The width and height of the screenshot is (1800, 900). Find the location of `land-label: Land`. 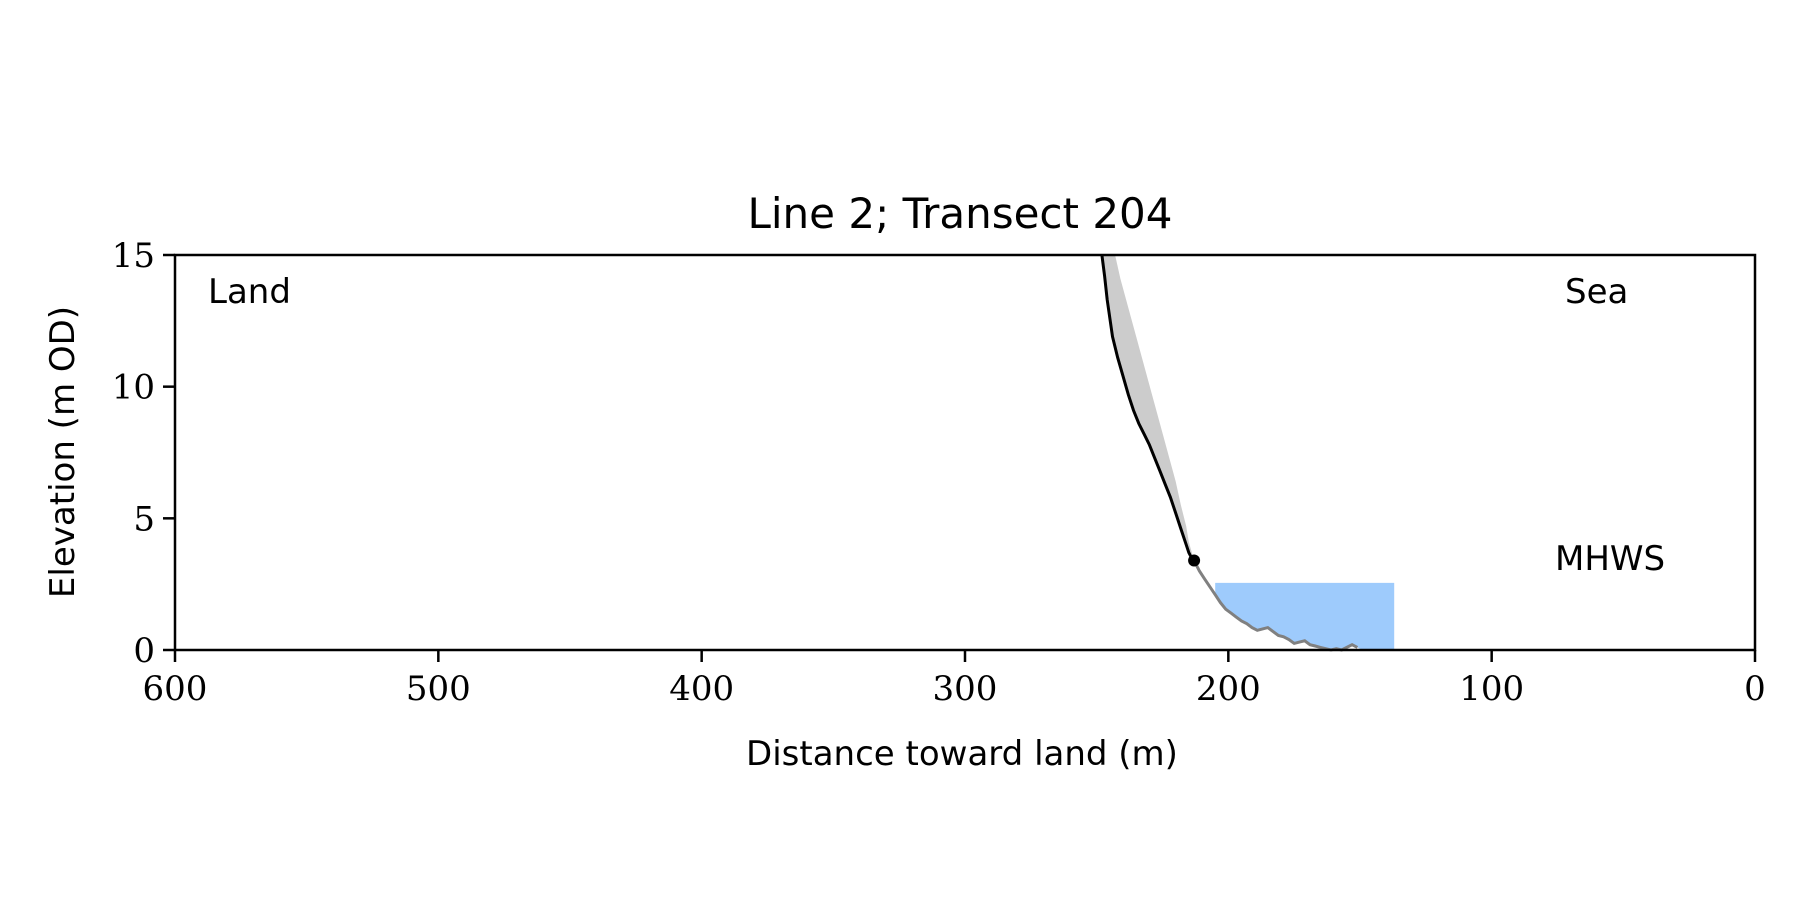

land-label: Land is located at coordinates (249, 292).